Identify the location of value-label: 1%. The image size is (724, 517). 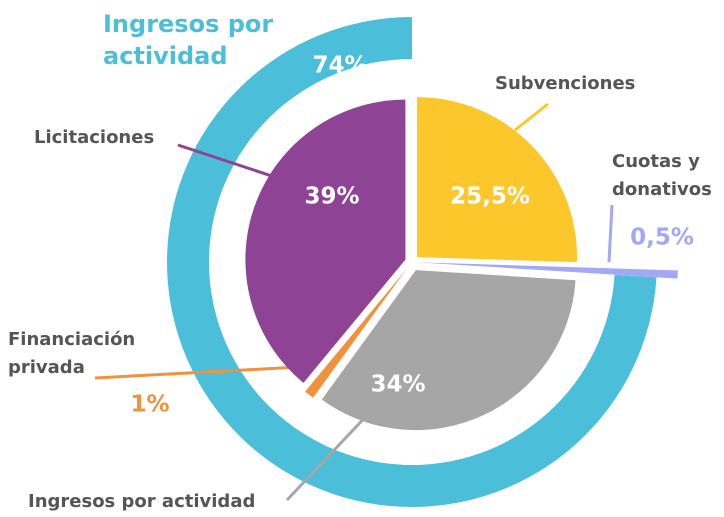
(149, 405).